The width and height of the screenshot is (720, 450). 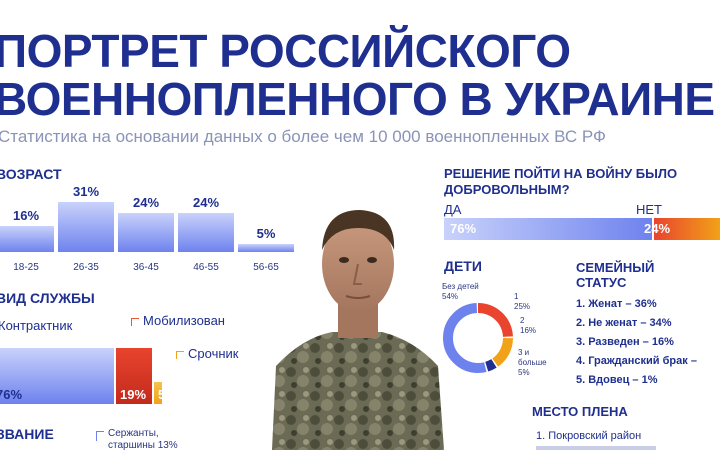 What do you see at coordinates (266, 233) in the screenshot?
I see `age-bar-value: 5%` at bounding box center [266, 233].